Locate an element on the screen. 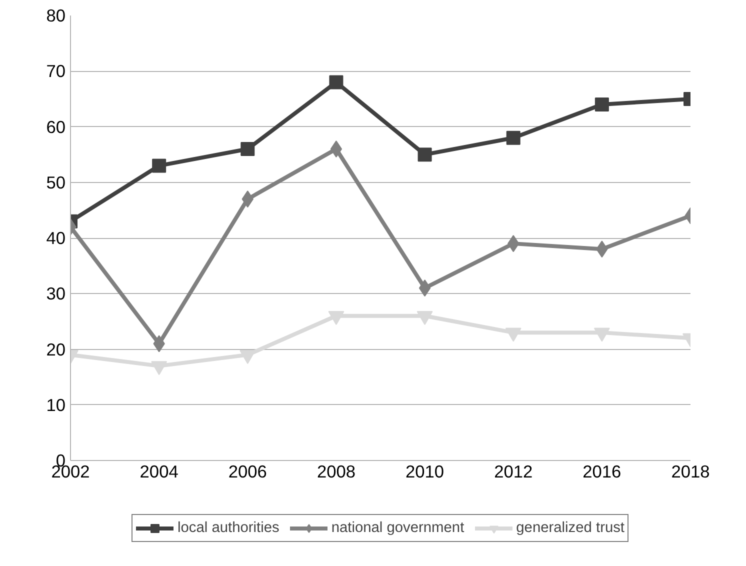  legend-label: generalized trust is located at coordinates (570, 528).